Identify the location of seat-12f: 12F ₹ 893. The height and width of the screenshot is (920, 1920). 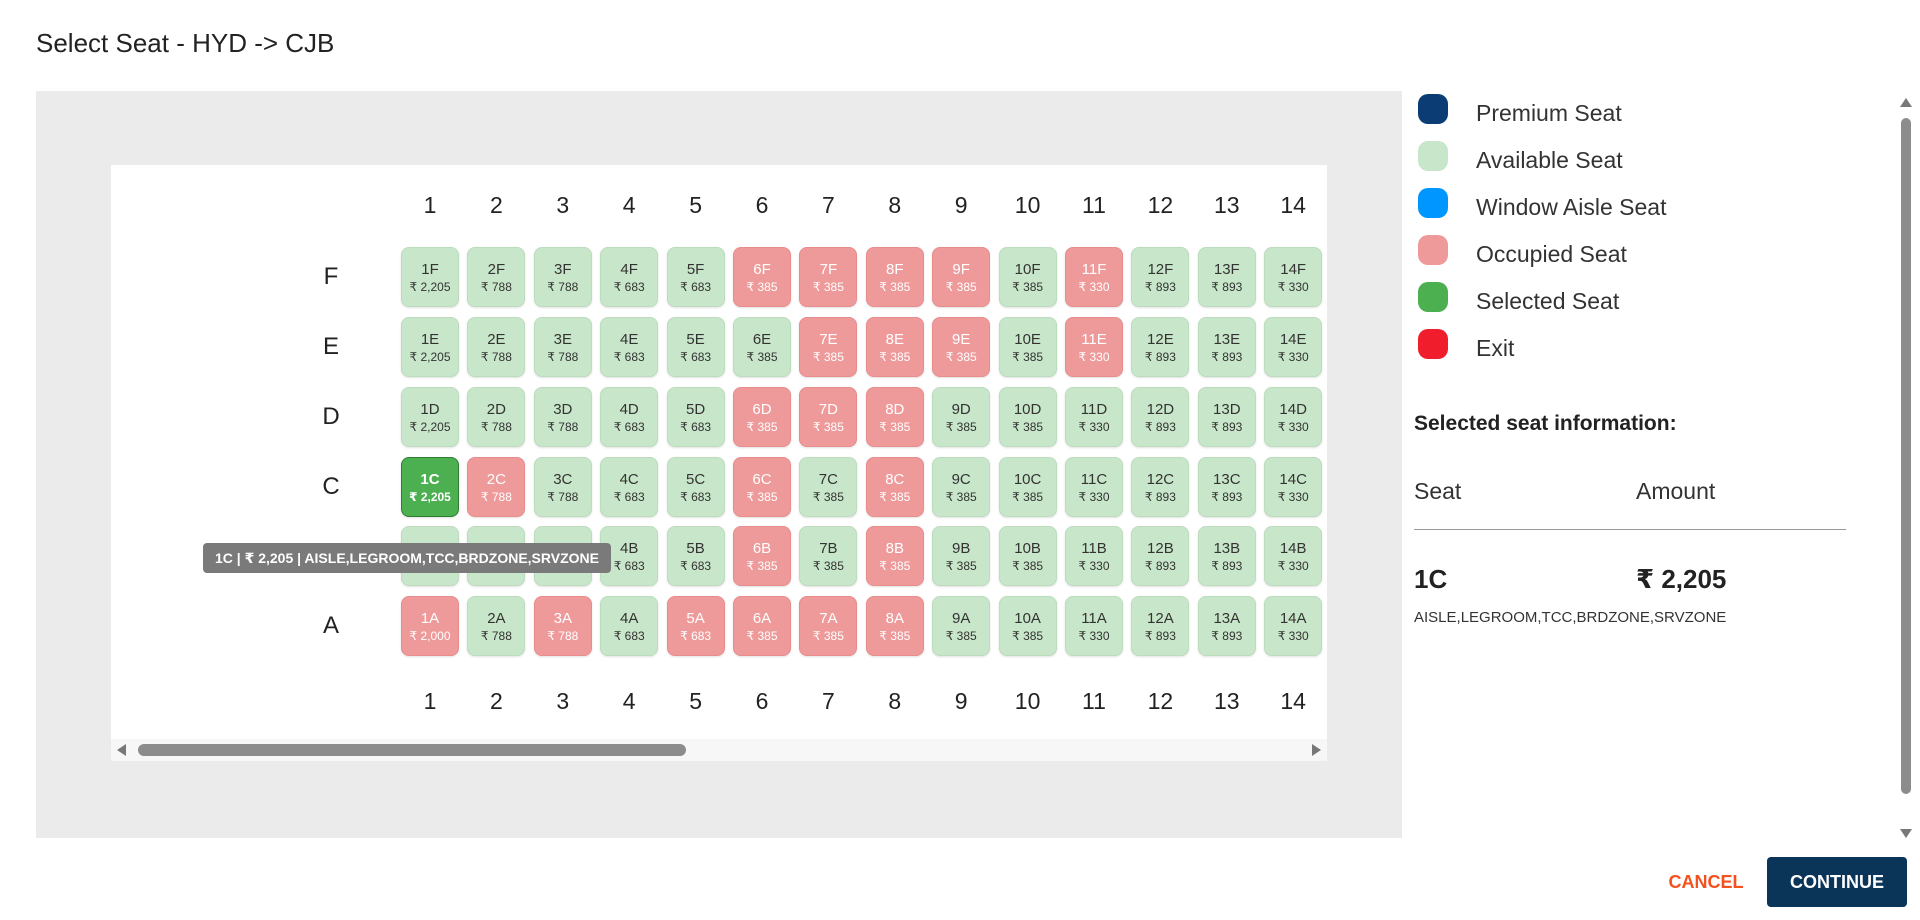
(1160, 277).